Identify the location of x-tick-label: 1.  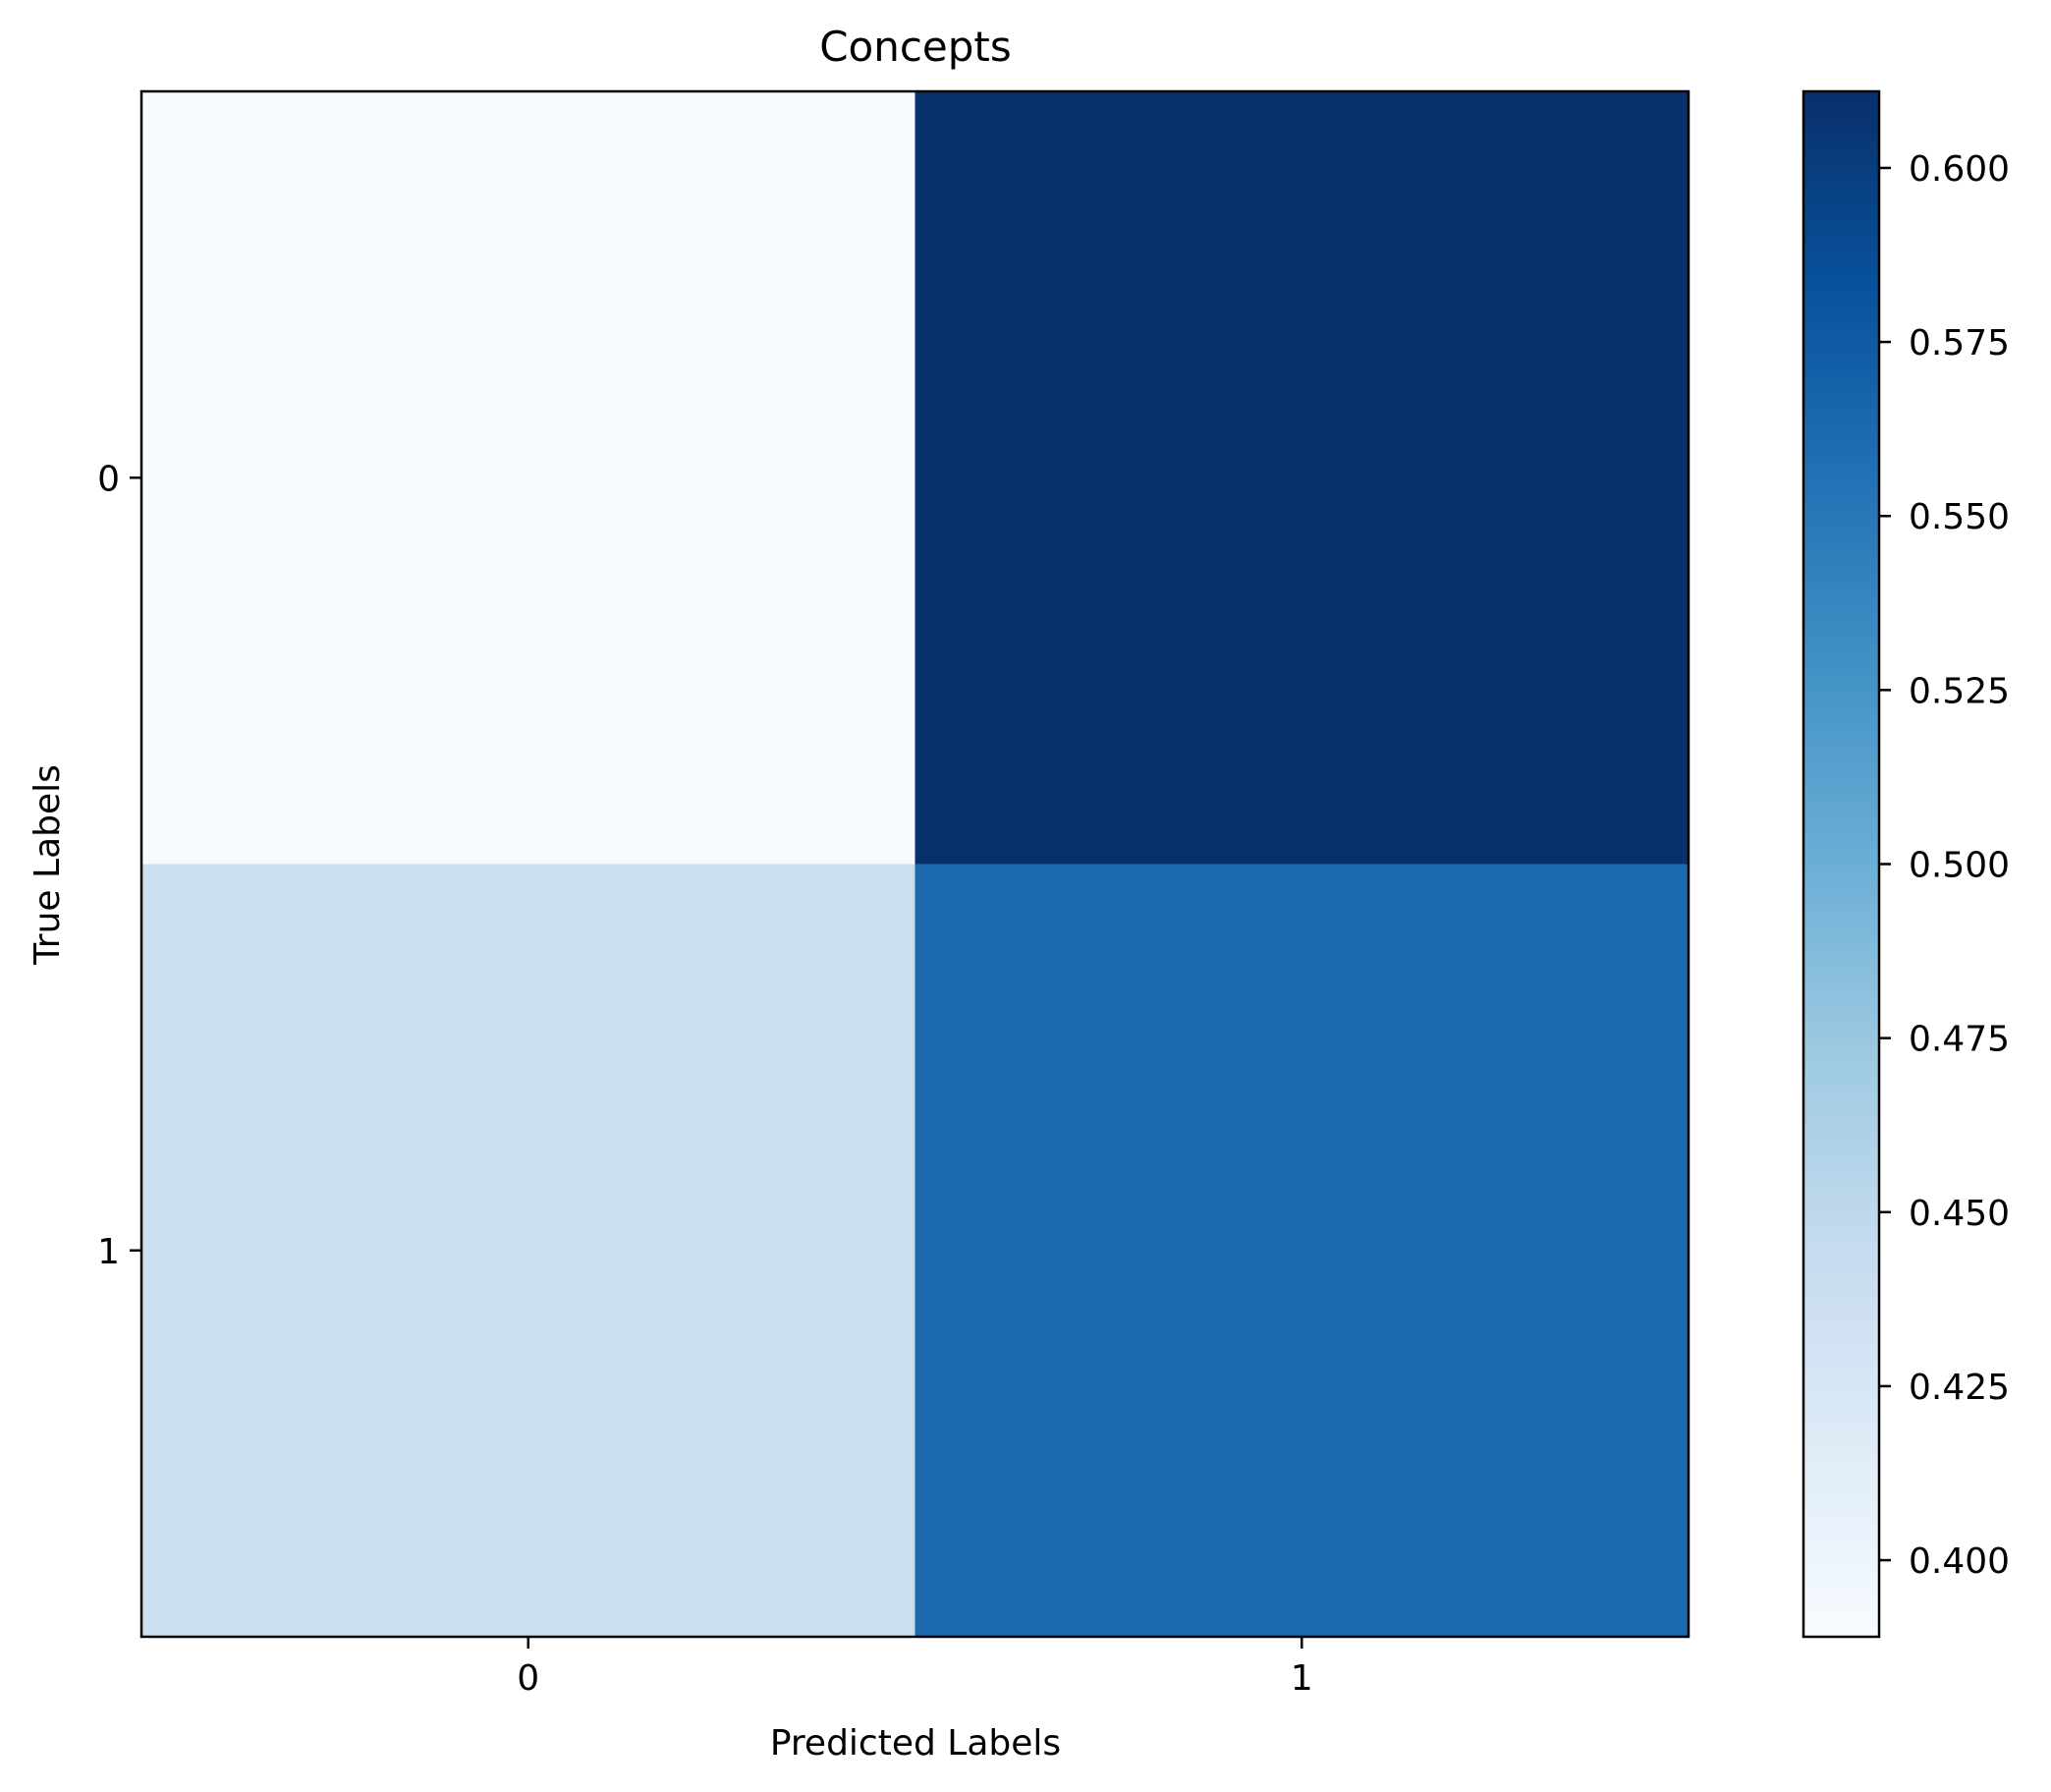
(1302, 1678).